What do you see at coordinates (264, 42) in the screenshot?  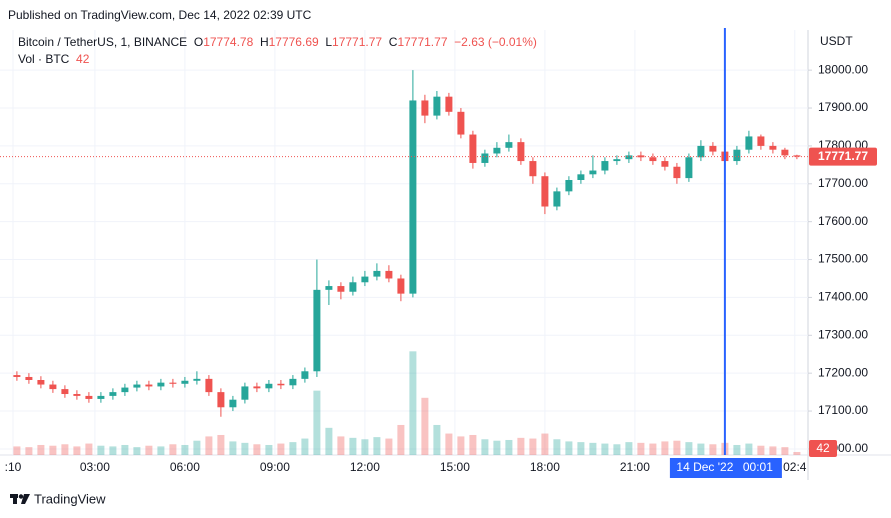 I see `high-label: H` at bounding box center [264, 42].